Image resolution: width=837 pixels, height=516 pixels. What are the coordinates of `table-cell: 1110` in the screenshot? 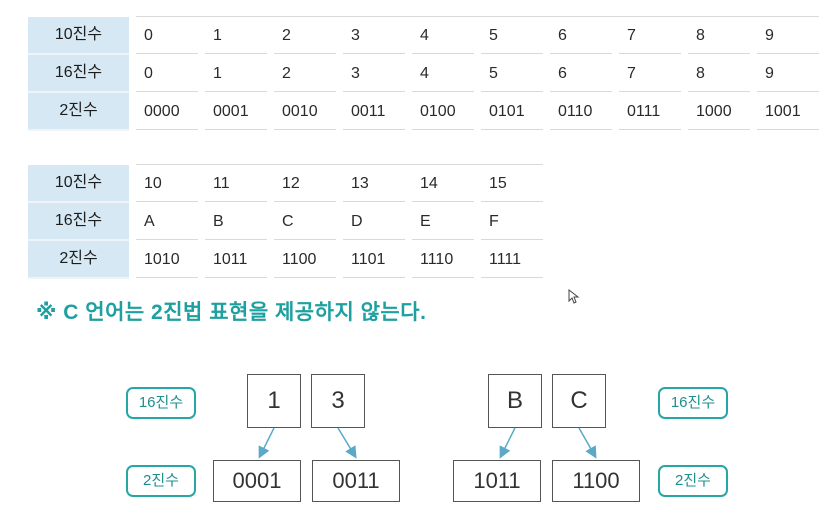 It's located at (443, 259).